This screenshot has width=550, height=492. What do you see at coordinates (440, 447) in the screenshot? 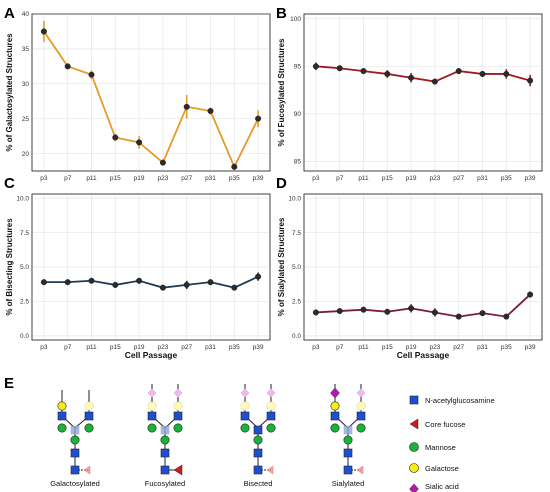
I see `legend-label-mannose: Mannose` at bounding box center [440, 447].